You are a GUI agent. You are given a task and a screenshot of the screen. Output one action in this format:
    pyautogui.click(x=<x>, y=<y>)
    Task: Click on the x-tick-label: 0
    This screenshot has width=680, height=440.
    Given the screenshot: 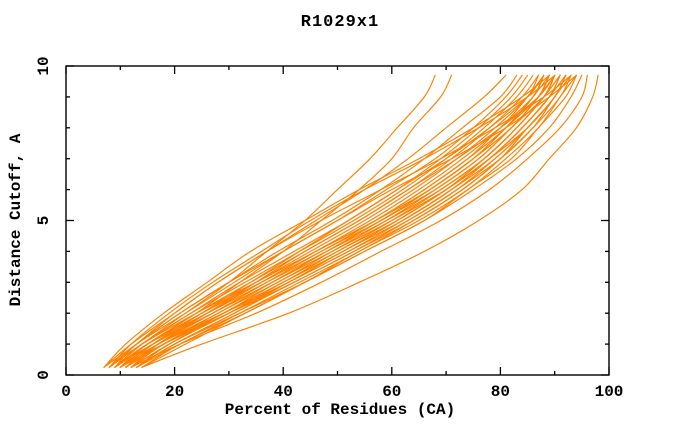 What is the action you would take?
    pyautogui.click(x=66, y=392)
    